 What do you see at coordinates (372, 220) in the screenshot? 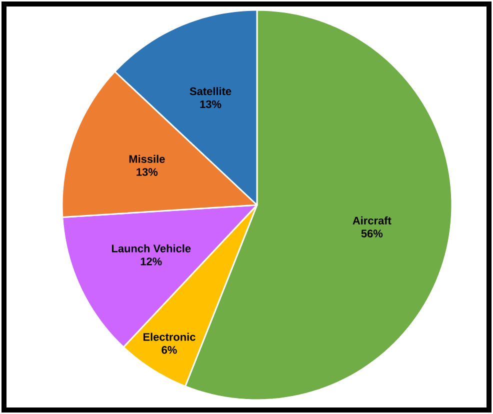
I see `slice-label: Aircraft` at bounding box center [372, 220].